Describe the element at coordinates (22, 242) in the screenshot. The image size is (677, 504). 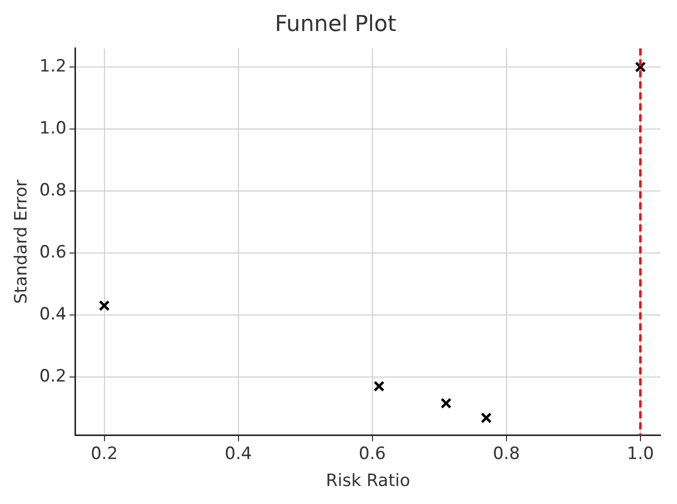
I see `y-axis-title: Standard Error` at that location.